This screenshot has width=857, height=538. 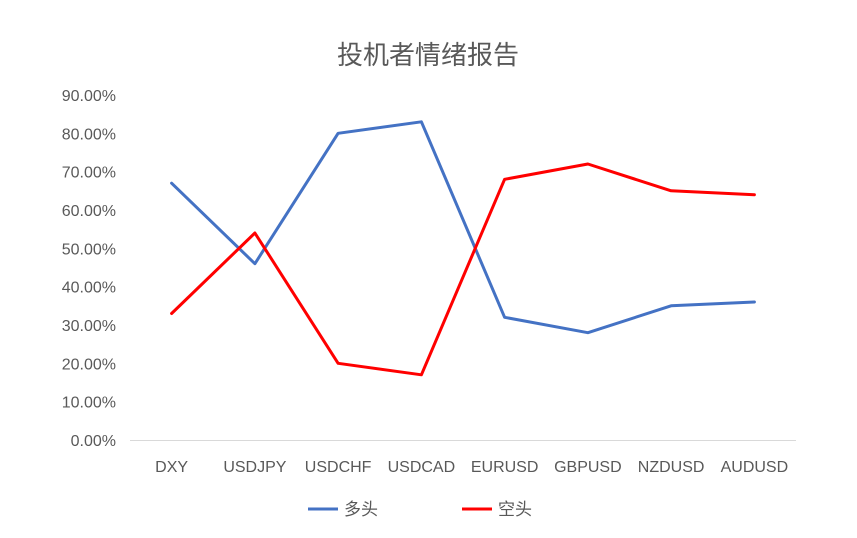 What do you see at coordinates (89, 134) in the screenshot?
I see `y-tick-label: 80.00%` at bounding box center [89, 134].